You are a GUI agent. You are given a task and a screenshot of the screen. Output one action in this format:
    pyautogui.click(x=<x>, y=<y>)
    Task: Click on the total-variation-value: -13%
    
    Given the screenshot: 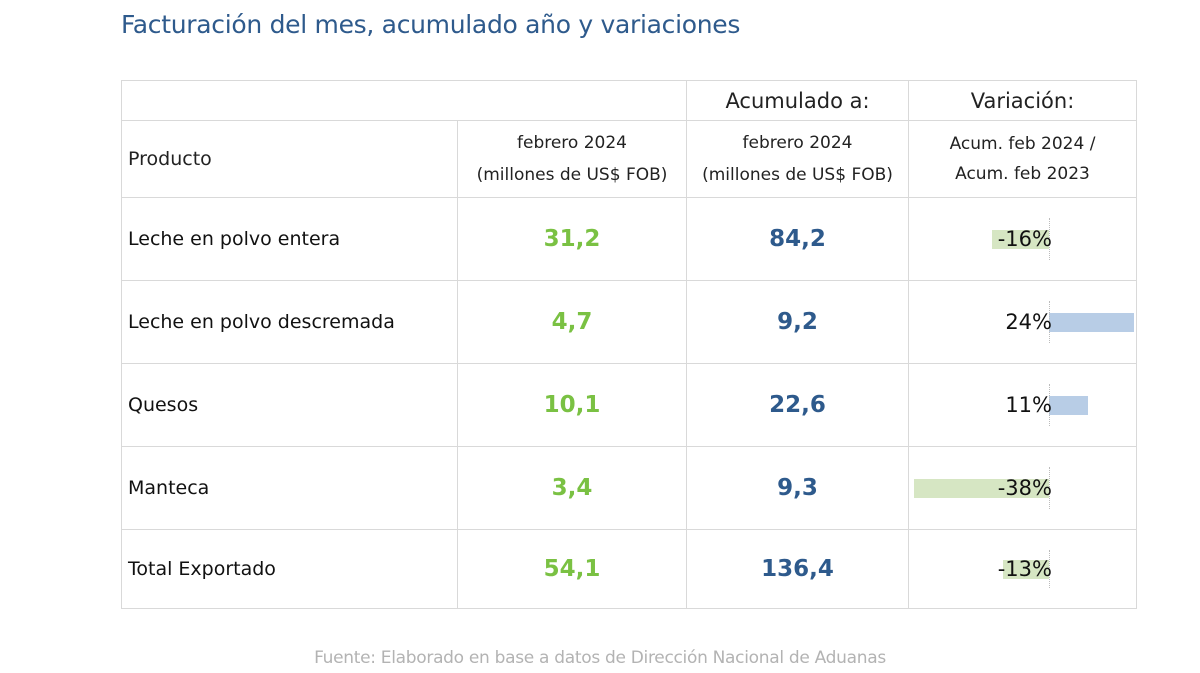 What is the action you would take?
    pyautogui.click(x=1024, y=569)
    